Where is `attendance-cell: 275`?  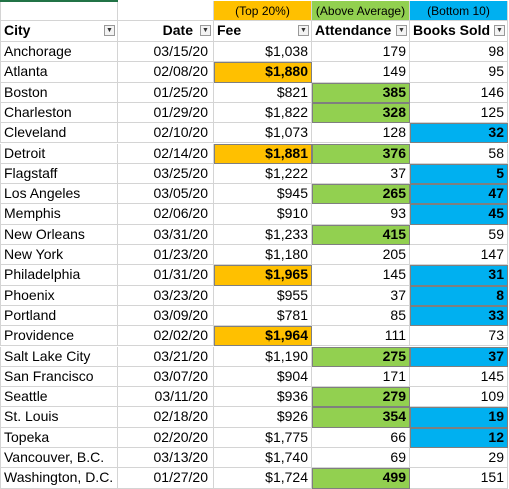
attendance-cell: 275 is located at coordinates (361, 356).